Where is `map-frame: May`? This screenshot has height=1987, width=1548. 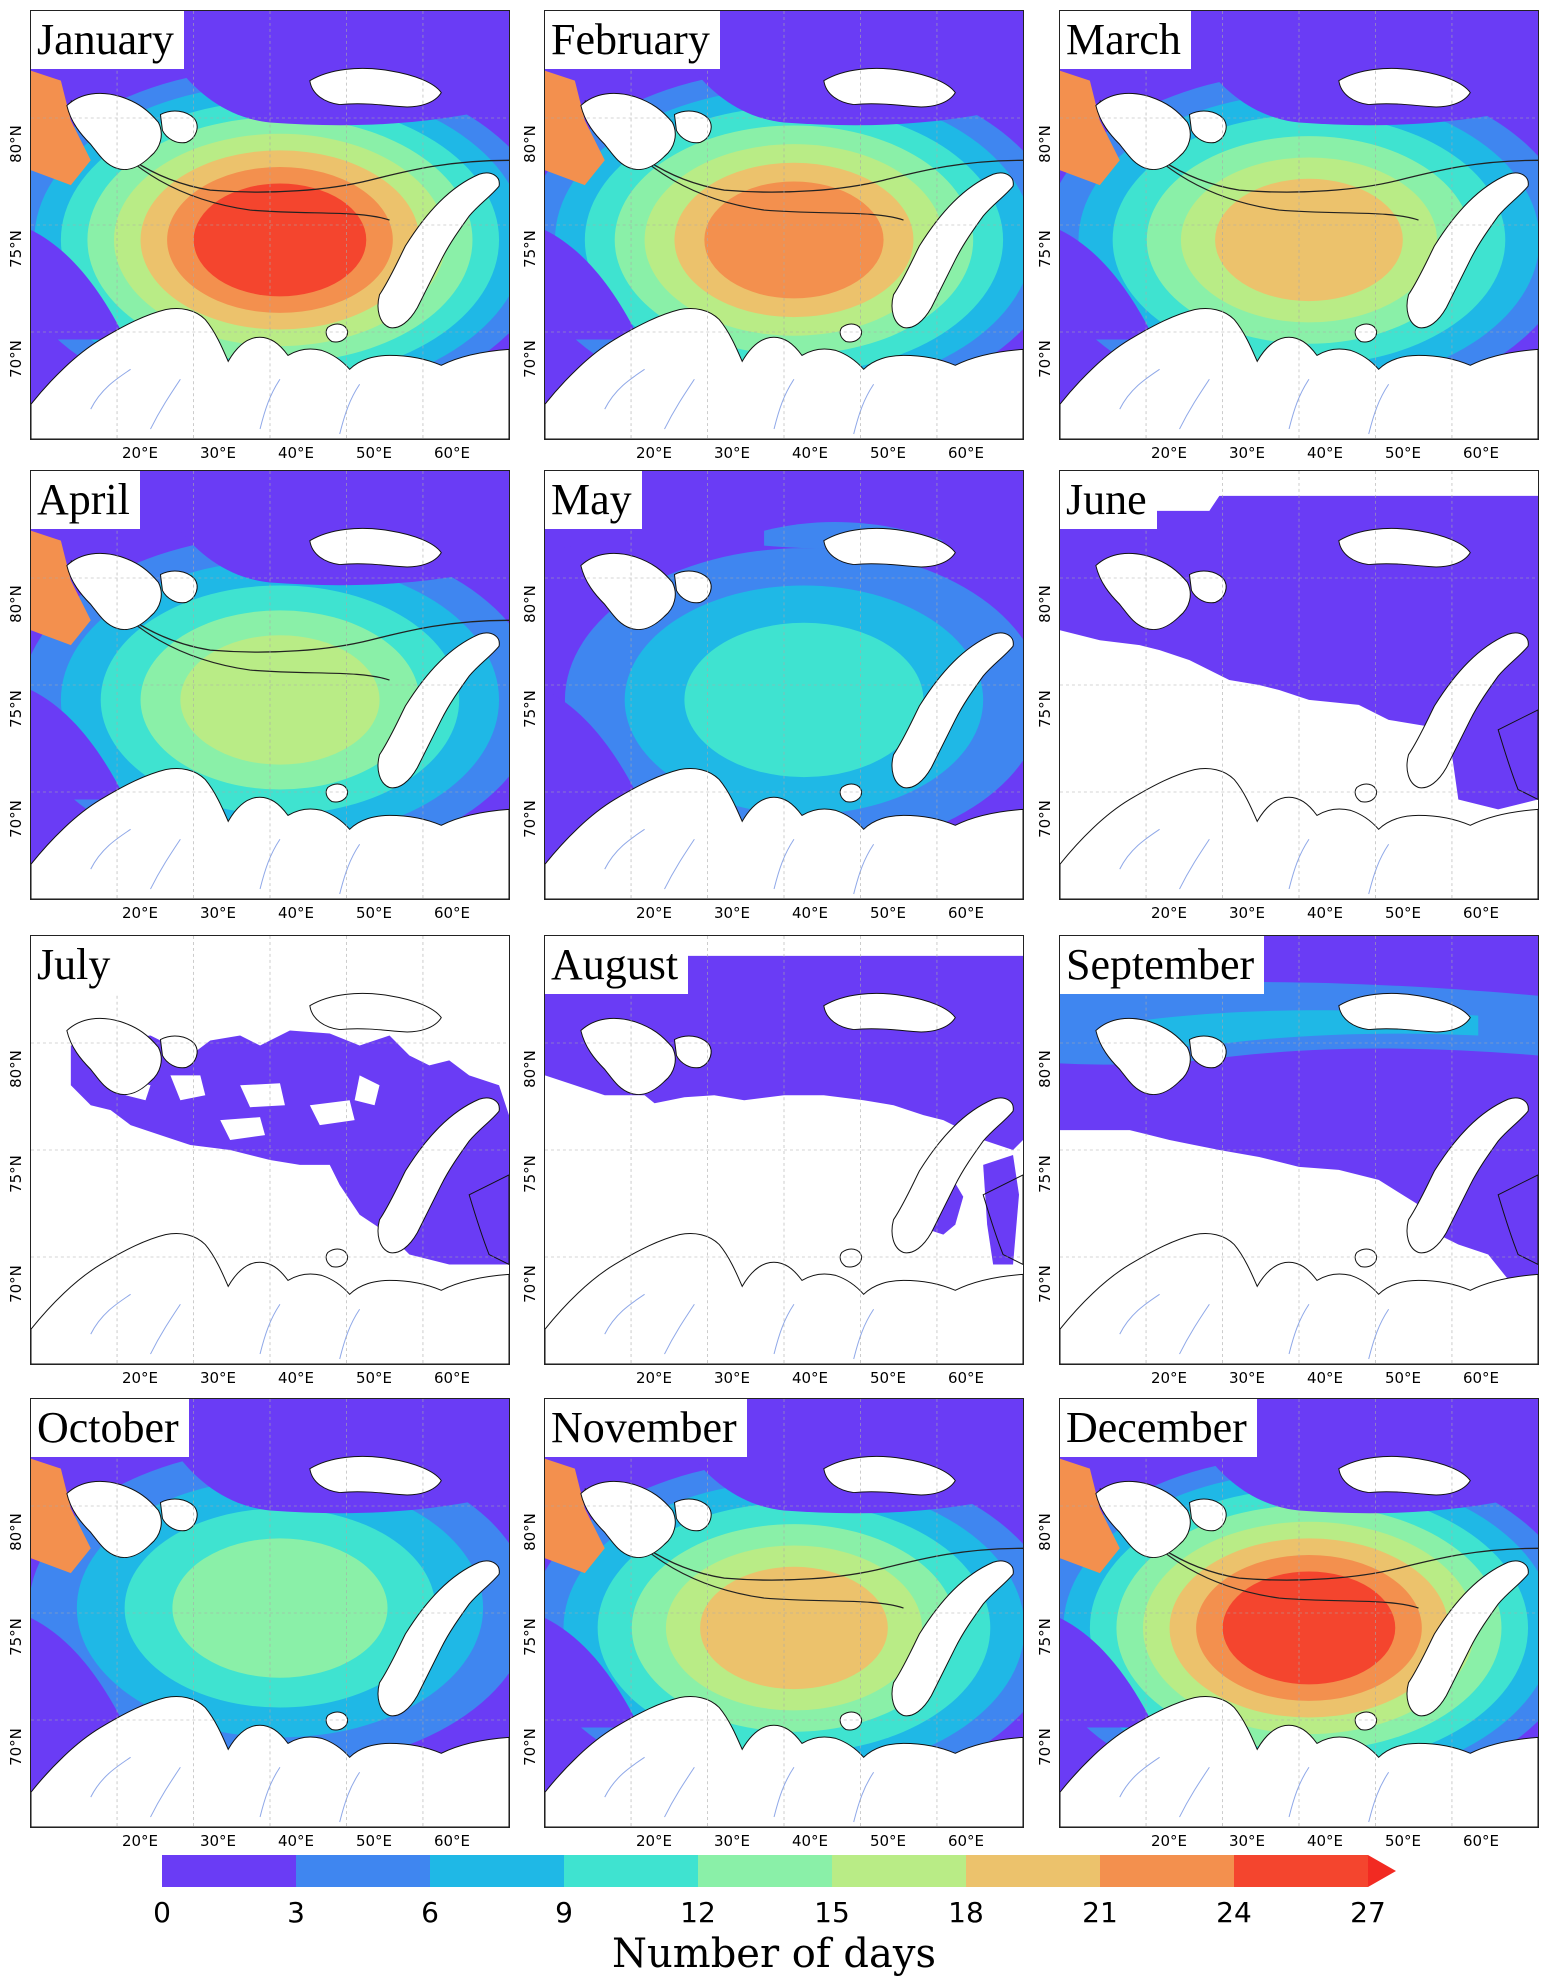 map-frame: May is located at coordinates (784, 685).